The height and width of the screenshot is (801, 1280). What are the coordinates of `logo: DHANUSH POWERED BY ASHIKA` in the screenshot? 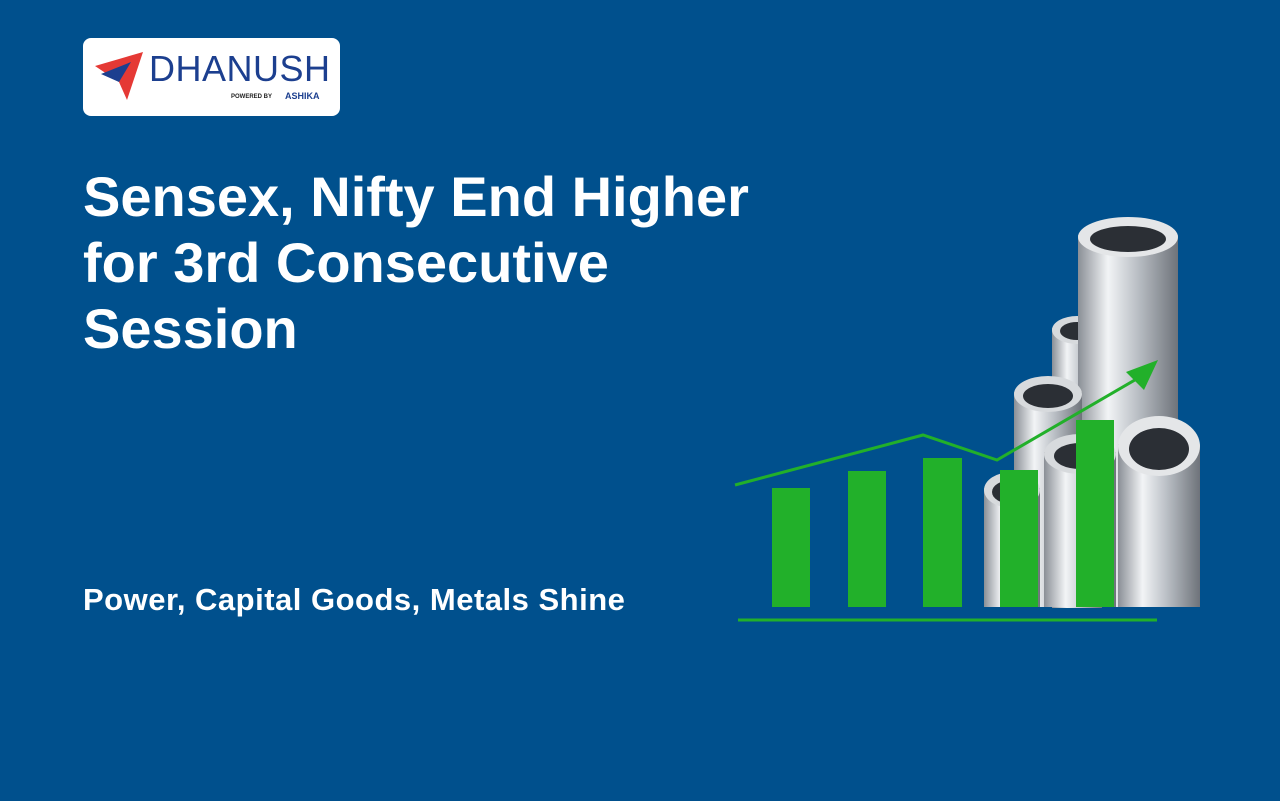 It's located at (211, 77).